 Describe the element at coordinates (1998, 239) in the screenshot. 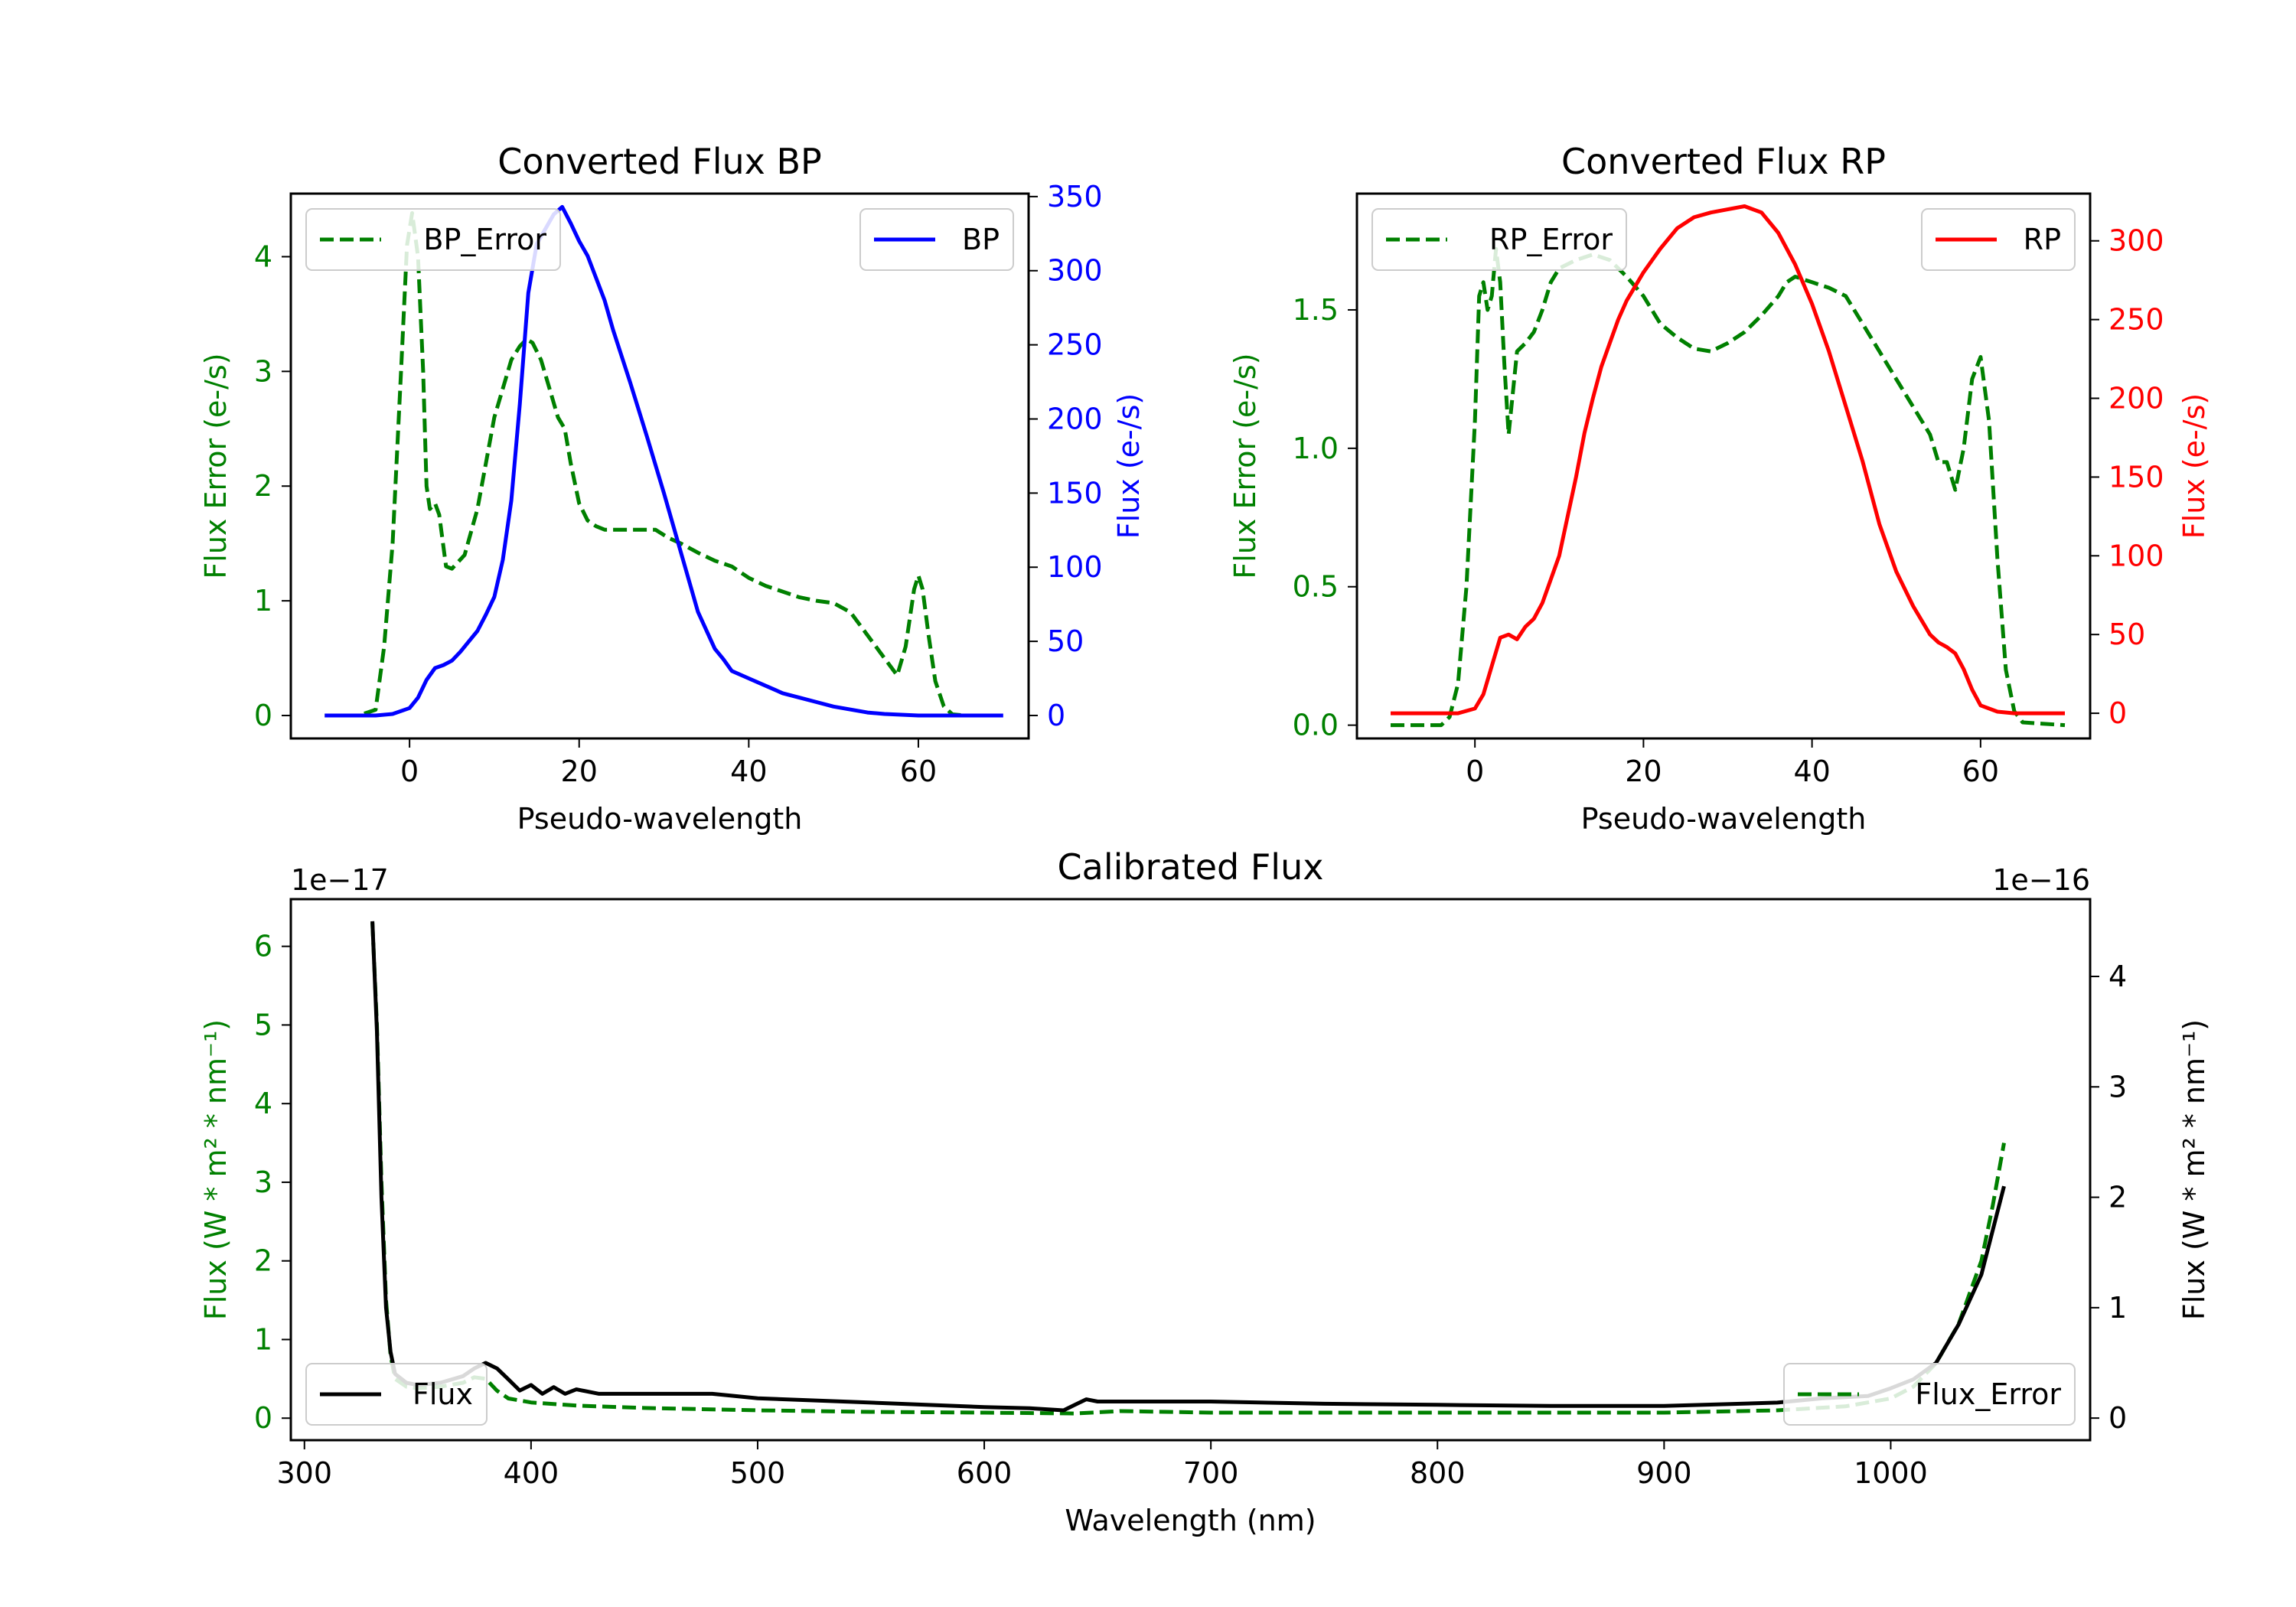

I see `legend-rp-box` at that location.